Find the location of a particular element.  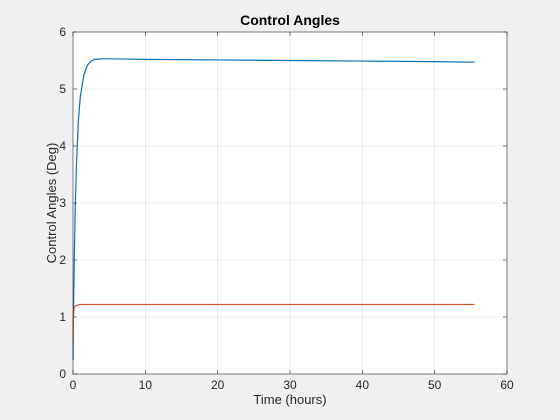

y-tick-label: 0 is located at coordinates (62, 374).